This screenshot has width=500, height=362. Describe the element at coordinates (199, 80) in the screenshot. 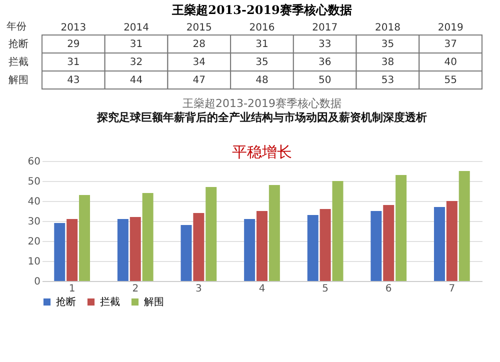

I see `data-label: 47` at that location.